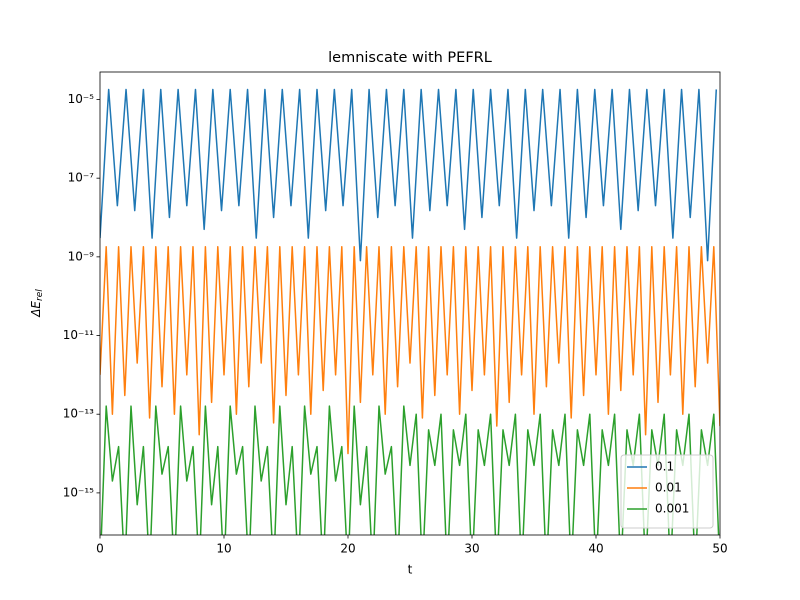 The width and height of the screenshot is (800, 600). Describe the element at coordinates (410, 570) in the screenshot. I see `x-axis-label: t` at that location.